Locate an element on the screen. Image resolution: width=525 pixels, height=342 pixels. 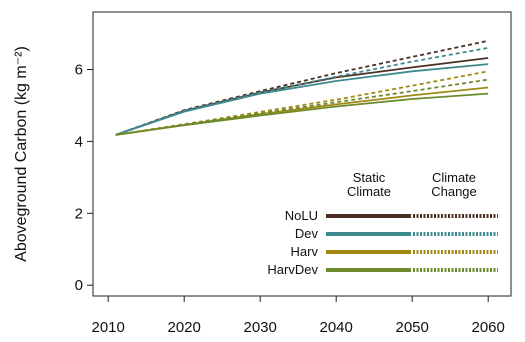
y-tick-label: 4 is located at coordinates (79, 141).